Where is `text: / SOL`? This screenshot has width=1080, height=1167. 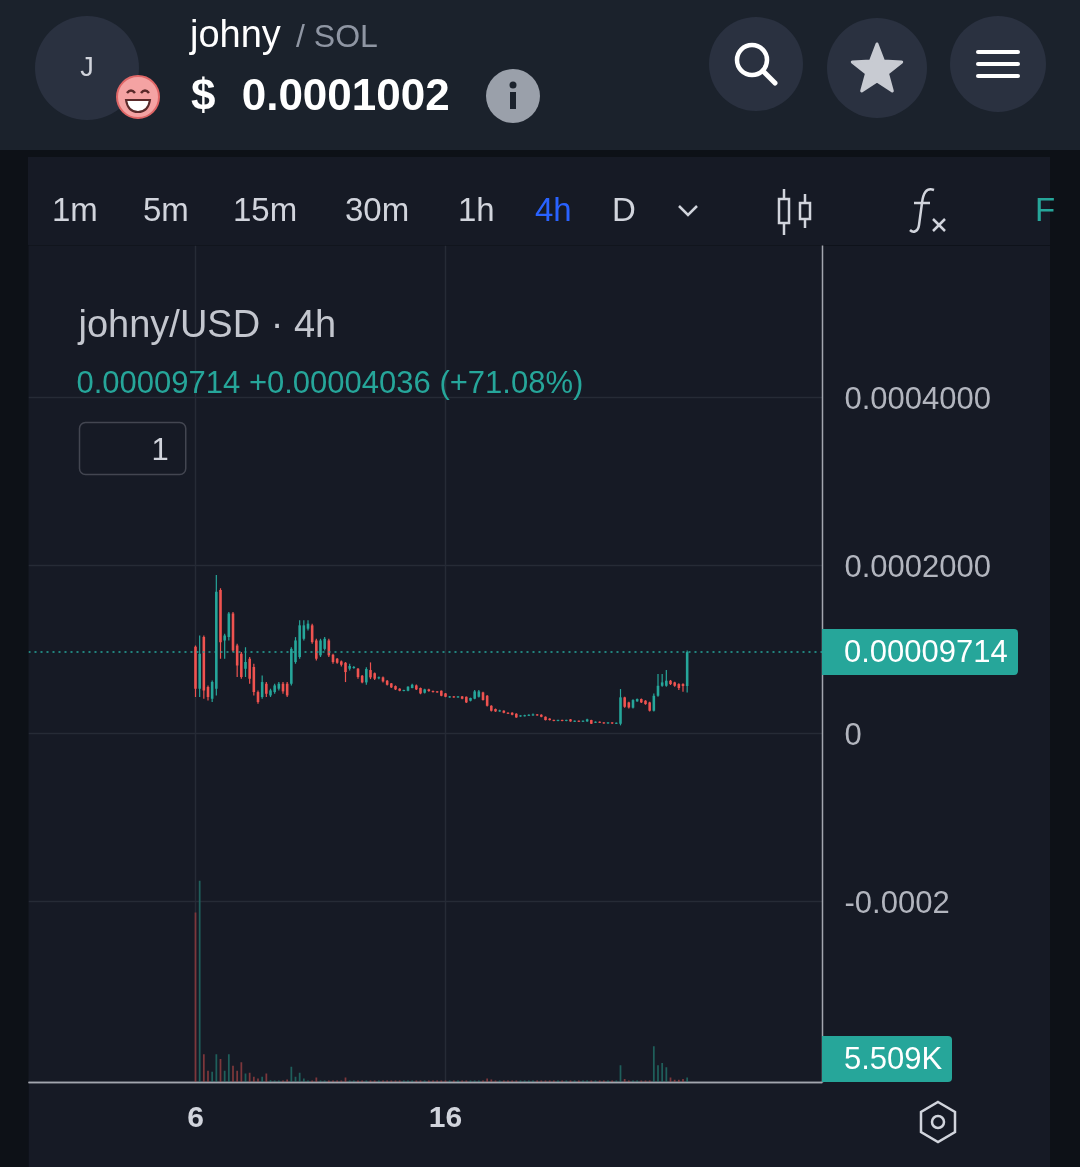 text: / SOL is located at coordinates (337, 36).